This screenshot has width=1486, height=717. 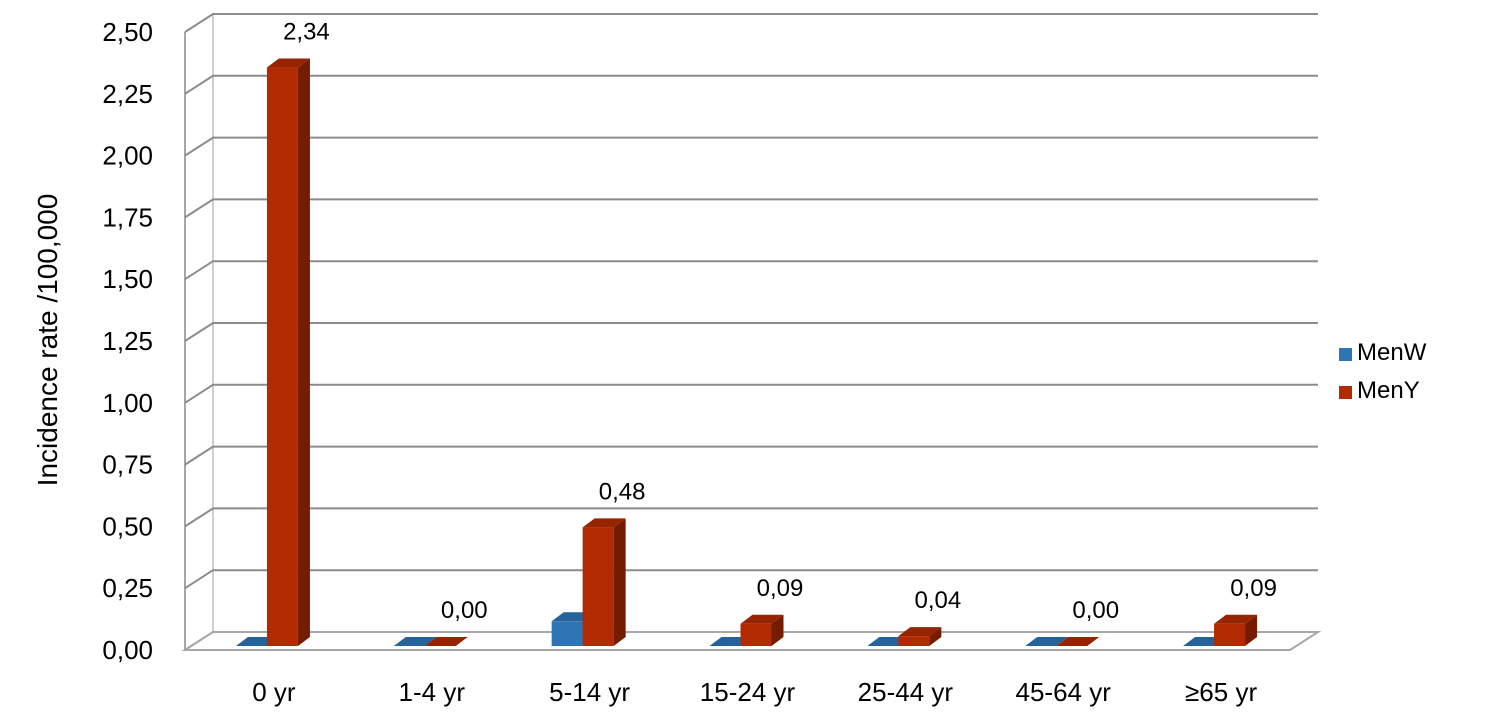 What do you see at coordinates (127, 279) in the screenshot?
I see `y-tick-label: 1,50` at bounding box center [127, 279].